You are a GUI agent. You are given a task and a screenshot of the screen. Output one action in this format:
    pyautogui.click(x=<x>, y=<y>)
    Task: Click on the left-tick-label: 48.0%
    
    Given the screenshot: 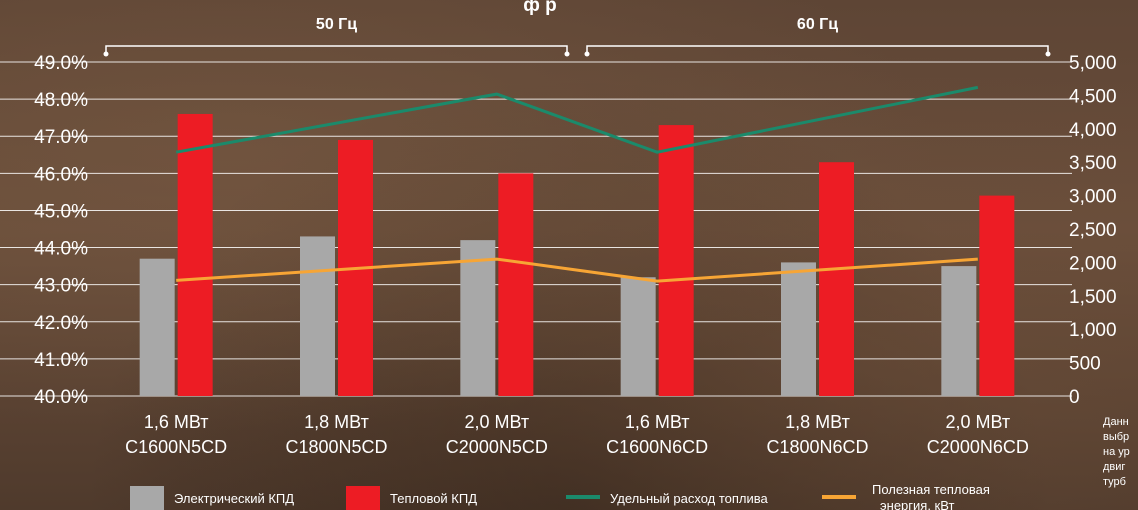 What is the action you would take?
    pyautogui.click(x=61, y=100)
    